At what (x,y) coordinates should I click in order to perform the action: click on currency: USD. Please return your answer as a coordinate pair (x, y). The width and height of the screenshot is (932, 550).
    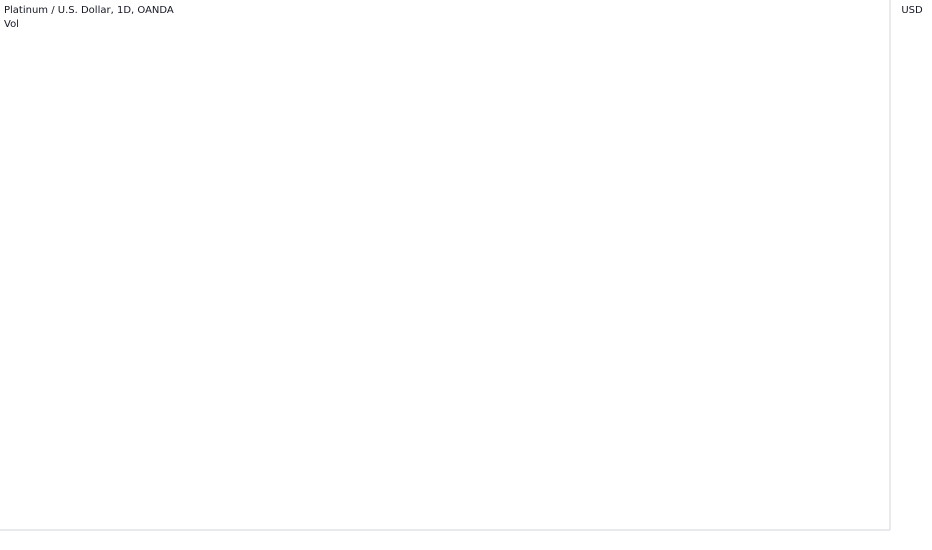
    Looking at the image, I should click on (912, 10).